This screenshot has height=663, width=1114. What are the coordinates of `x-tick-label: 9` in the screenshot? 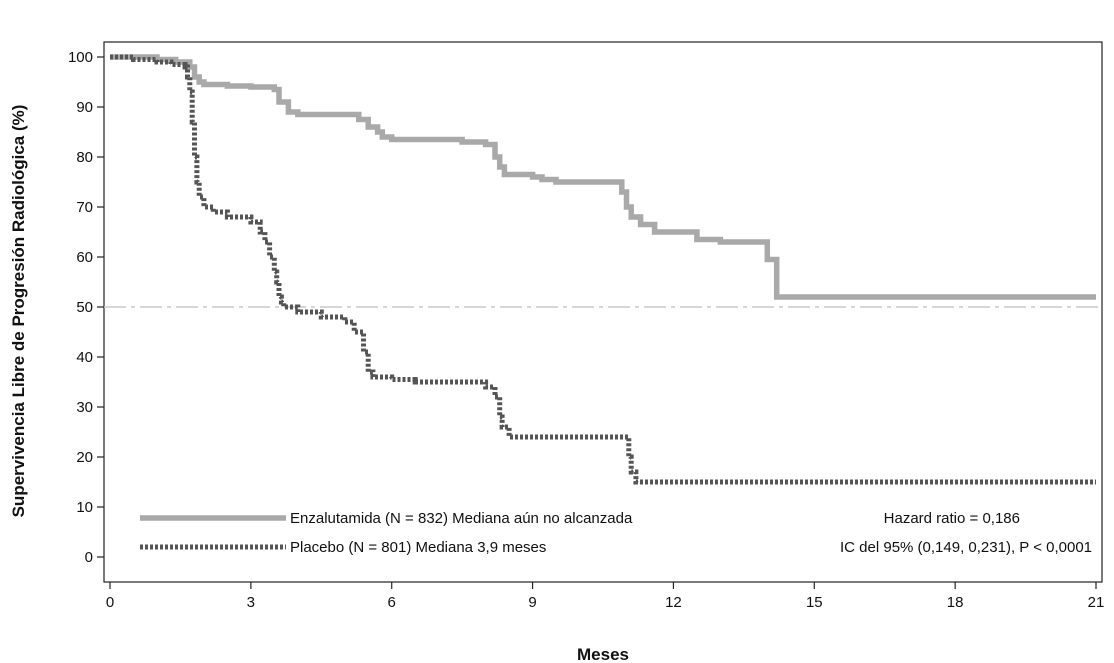 It's located at (532, 602).